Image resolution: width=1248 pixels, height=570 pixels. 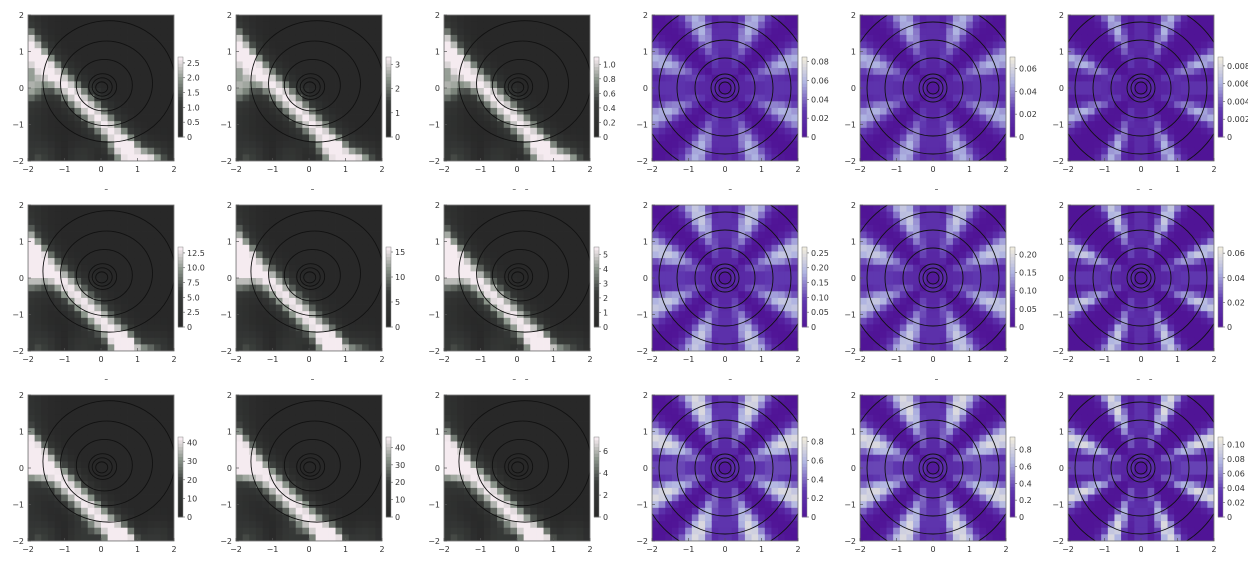 What do you see at coordinates (397, 137) in the screenshot?
I see `colorbar-tick-label: 0` at bounding box center [397, 137].